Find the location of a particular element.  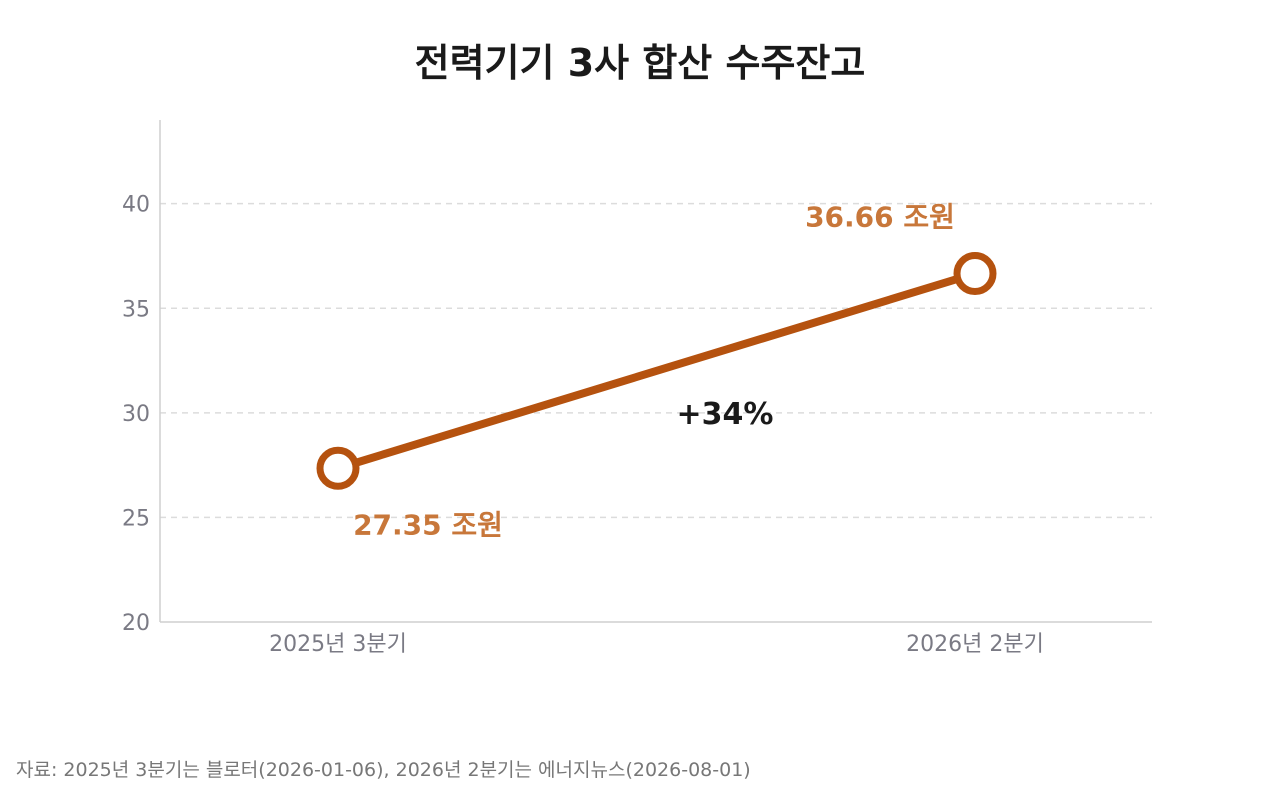

growth-annotation: +34% is located at coordinates (725, 414).